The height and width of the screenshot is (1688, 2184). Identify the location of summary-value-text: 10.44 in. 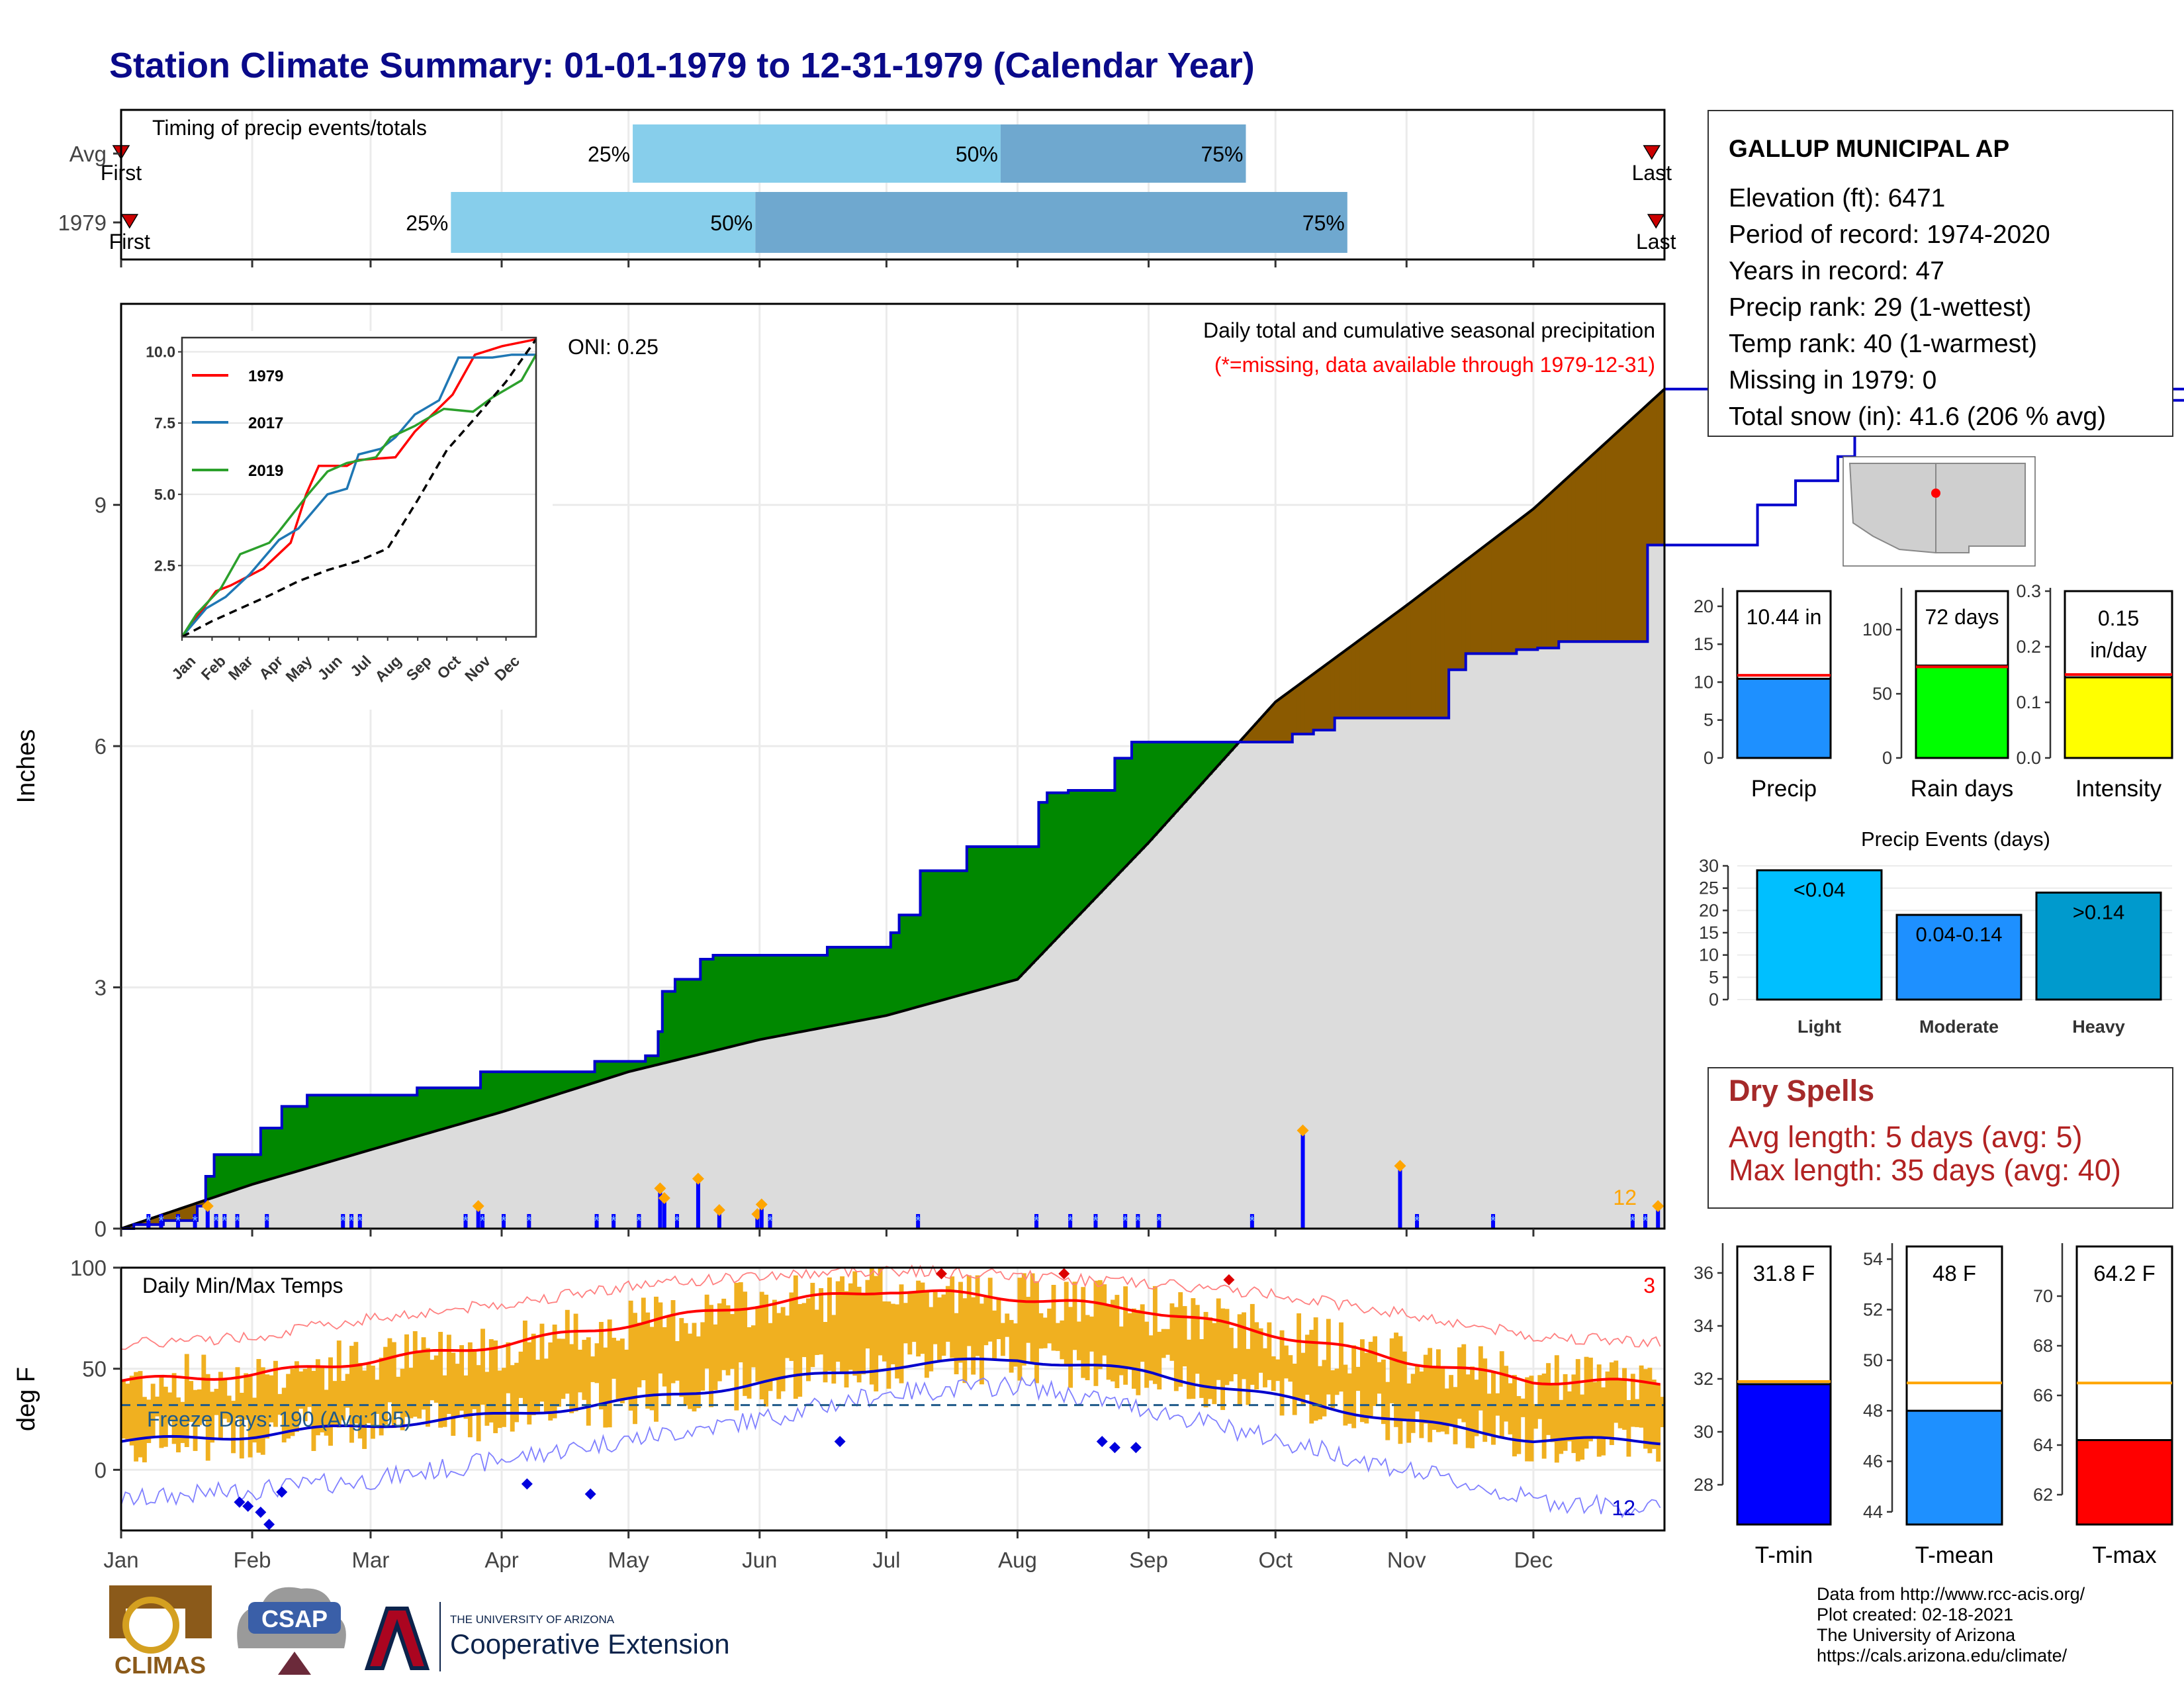
(1784, 617).